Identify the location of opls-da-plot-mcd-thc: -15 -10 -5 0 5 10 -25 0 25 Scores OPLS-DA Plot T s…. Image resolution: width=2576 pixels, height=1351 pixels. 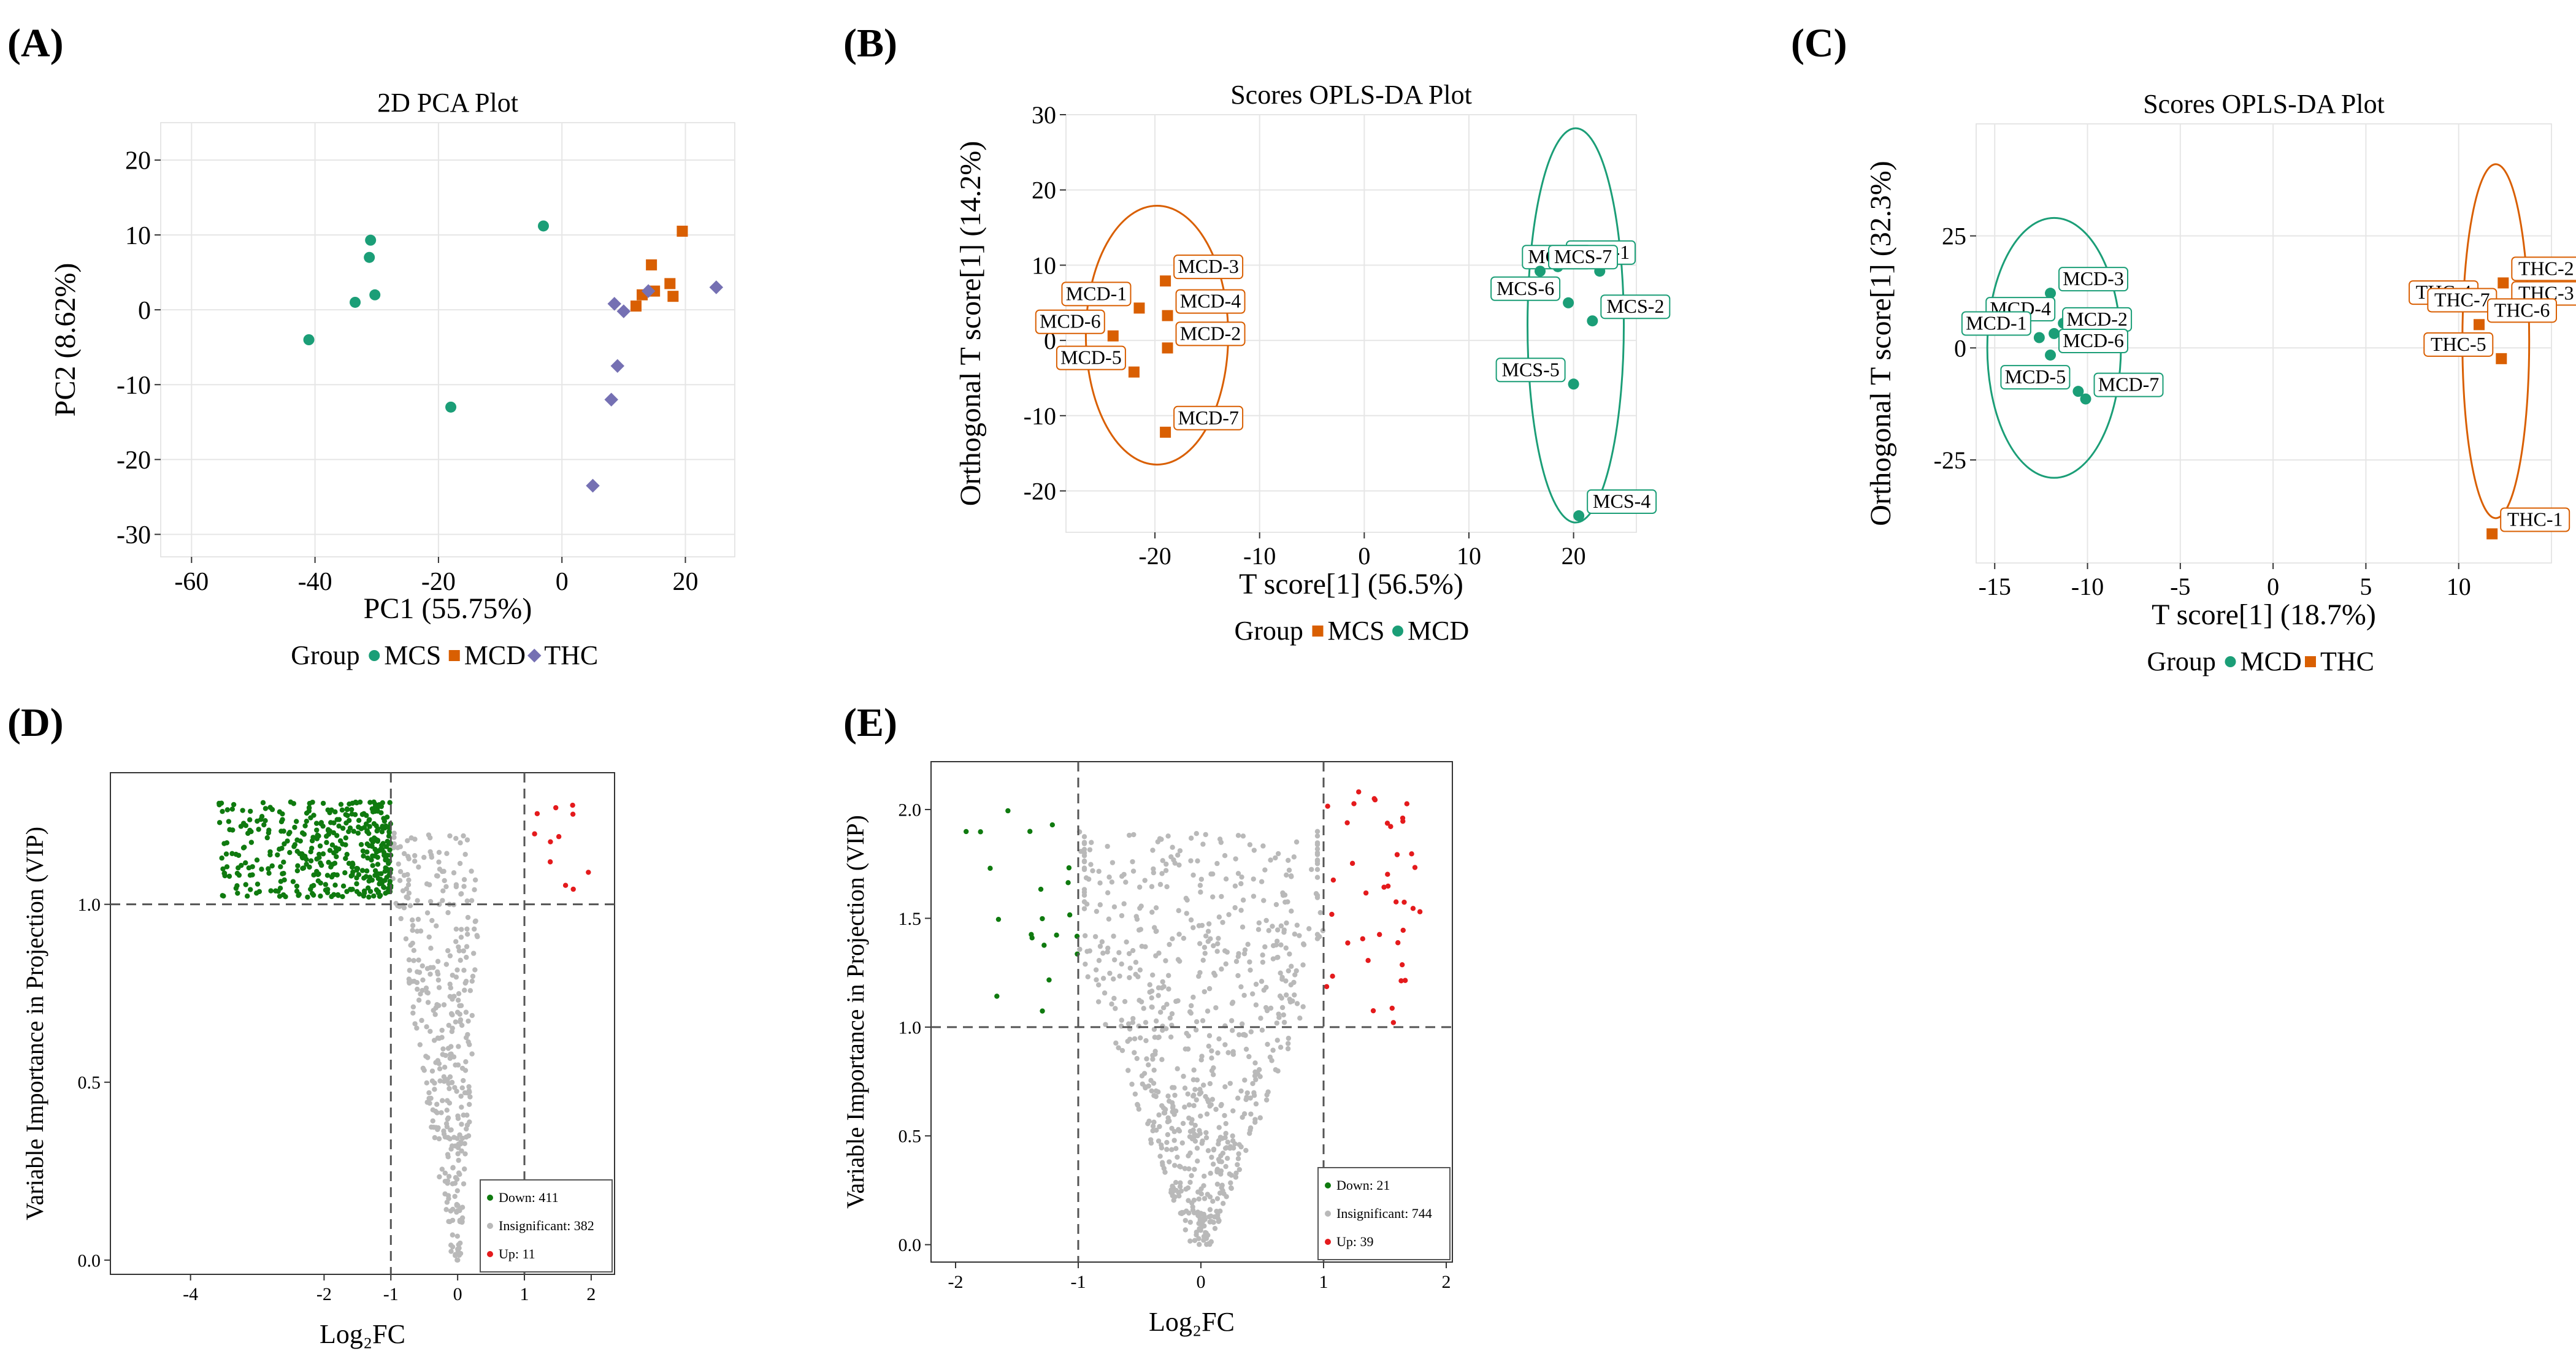
(2220, 383).